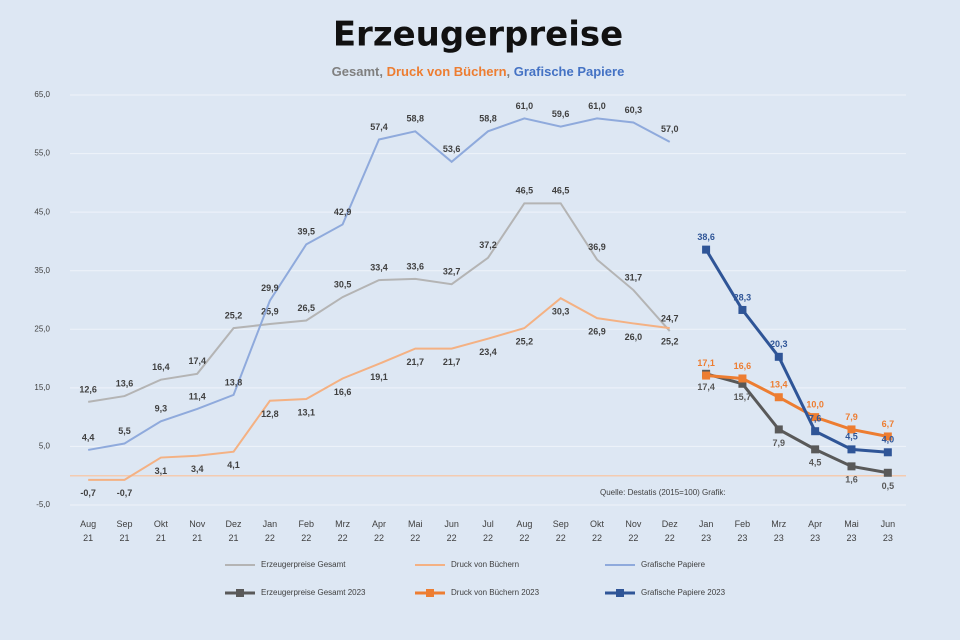 The width and height of the screenshot is (960, 640). I want to click on data-label: 17,1, so click(706, 363).